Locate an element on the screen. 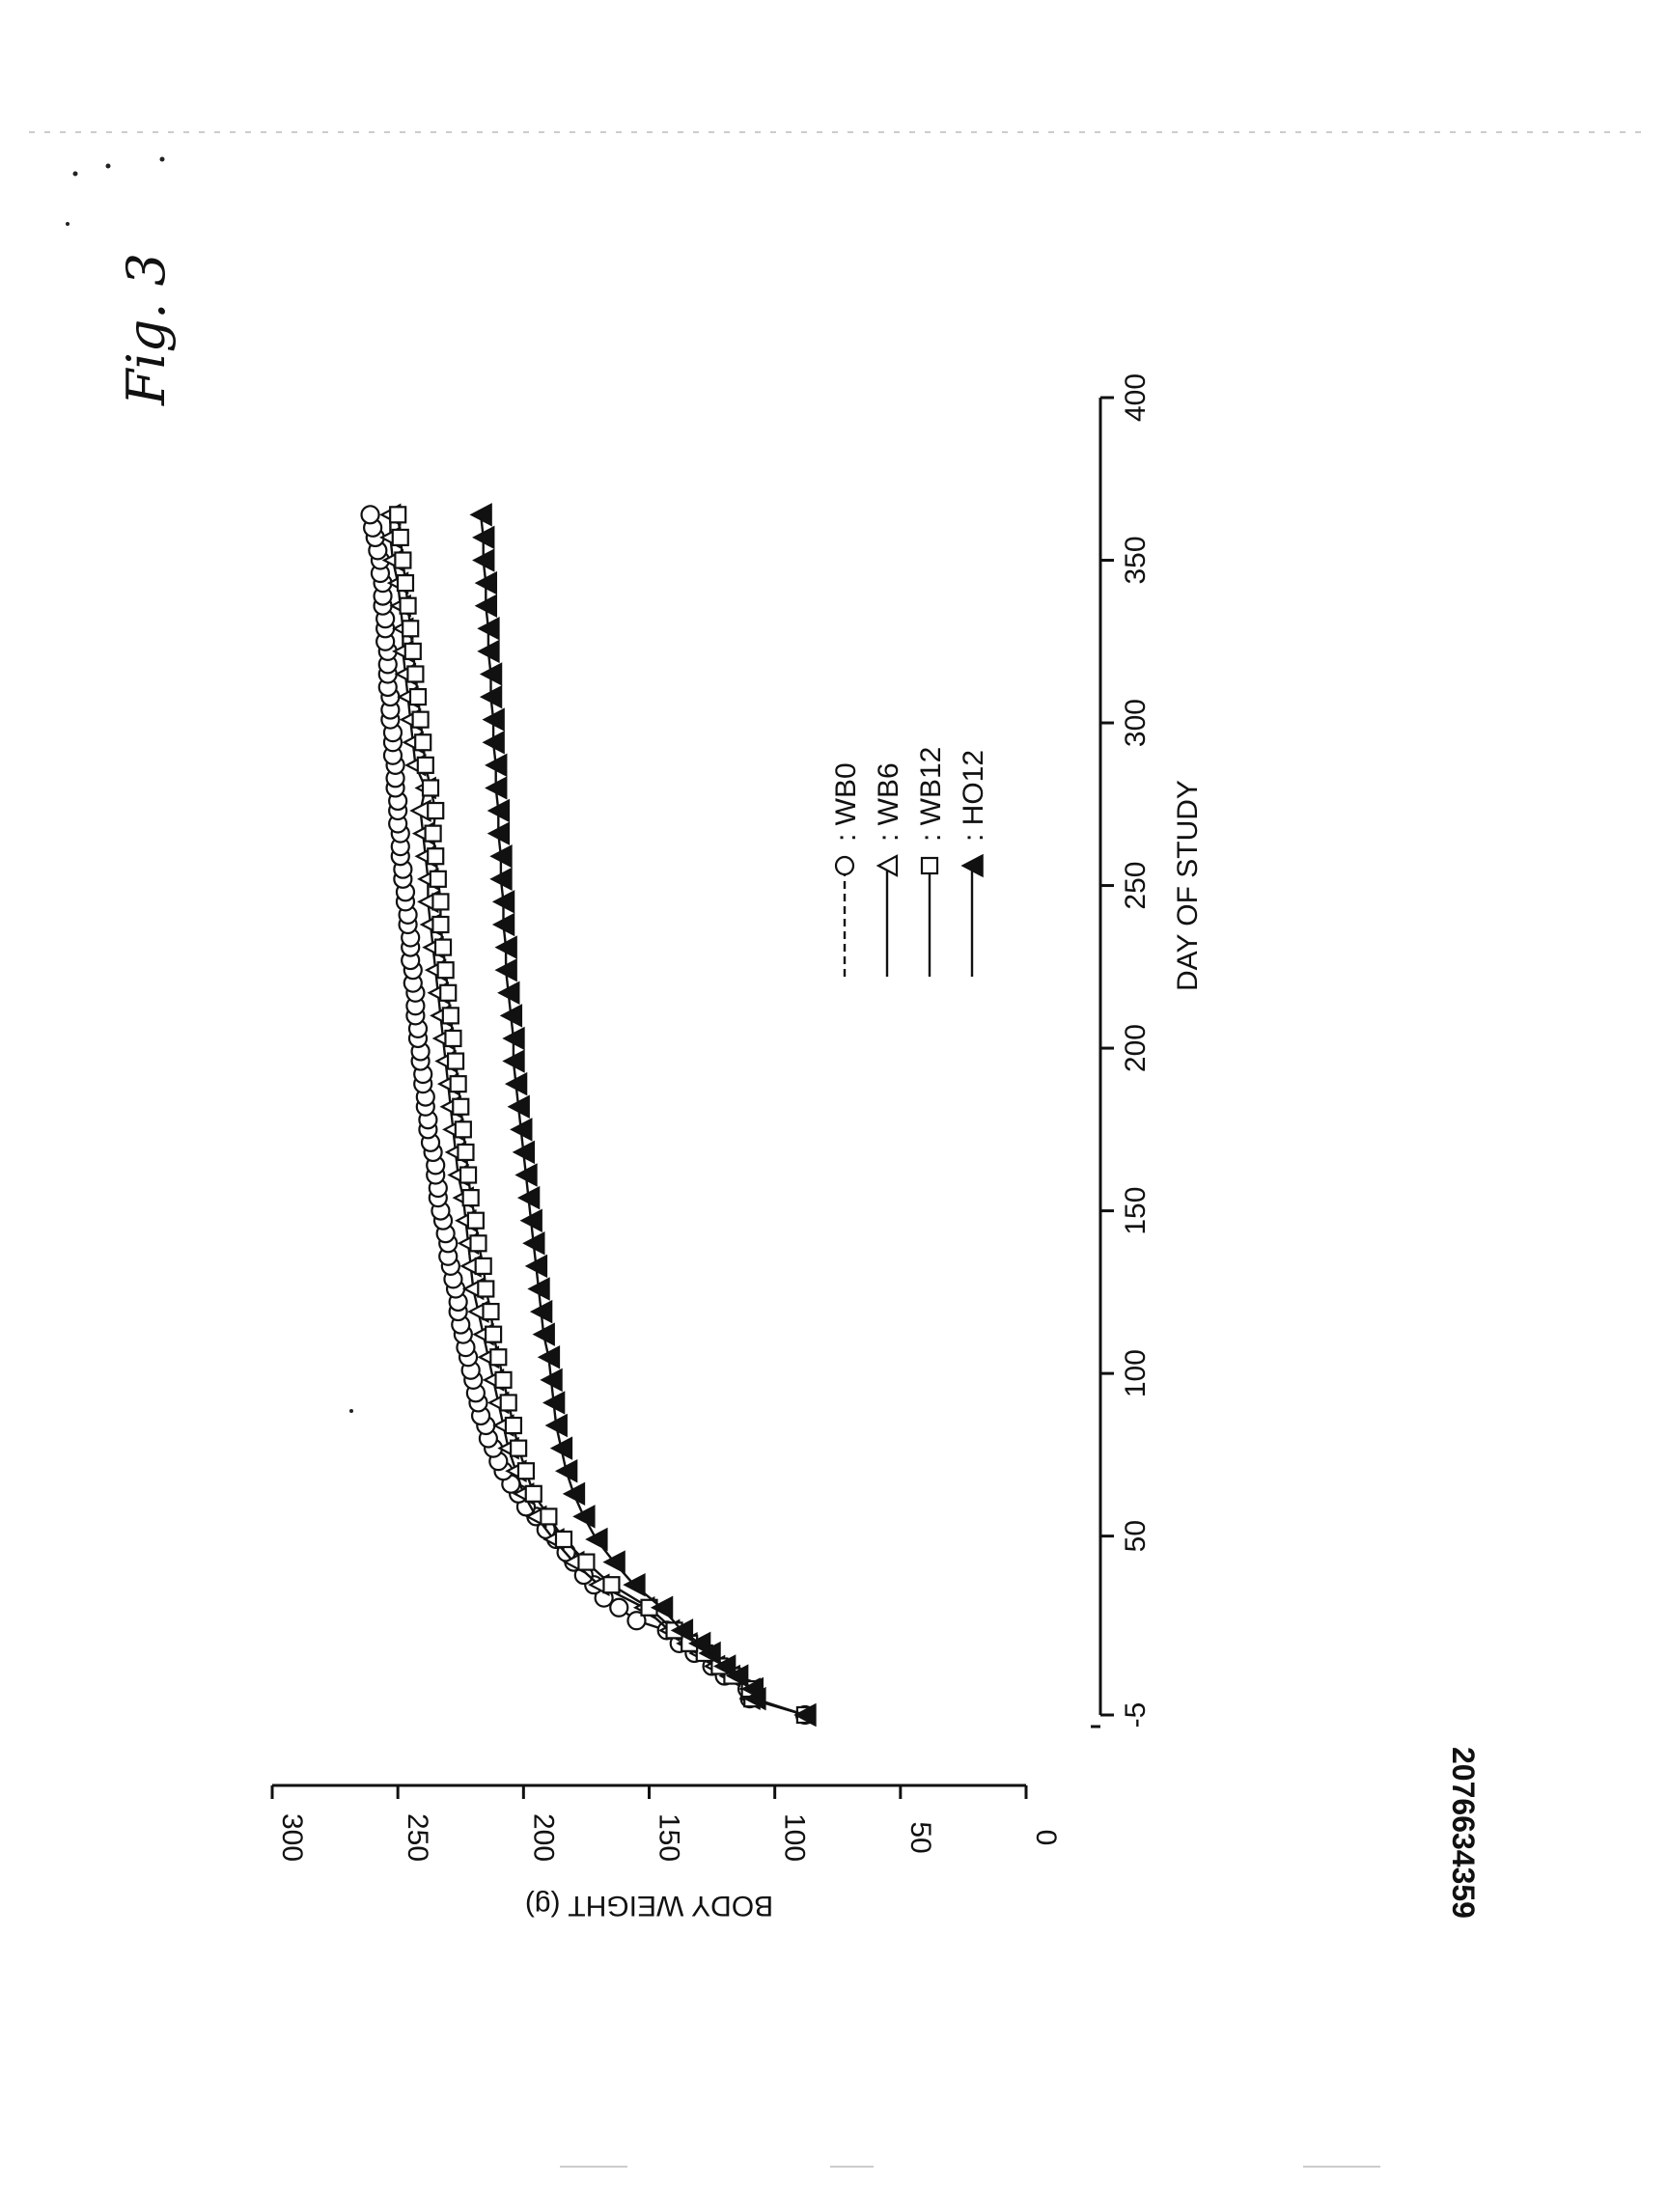  weight-tick-label: 250 is located at coordinates (417, 1837).